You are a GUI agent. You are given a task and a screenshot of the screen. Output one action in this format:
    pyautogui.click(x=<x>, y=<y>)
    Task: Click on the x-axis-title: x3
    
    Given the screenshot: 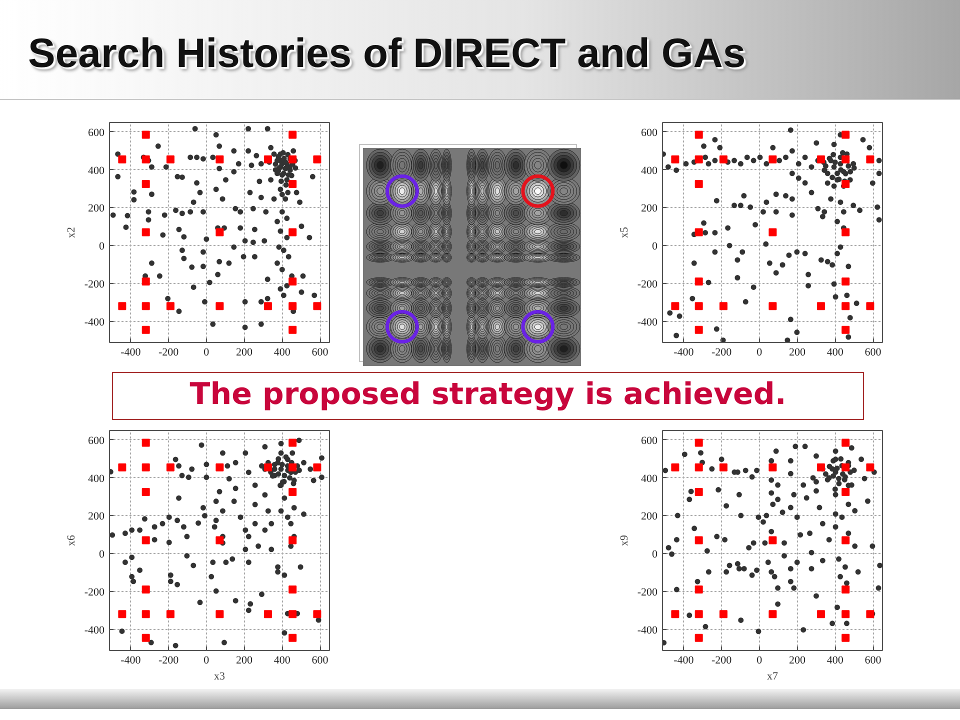 What is the action you would take?
    pyautogui.click(x=220, y=676)
    